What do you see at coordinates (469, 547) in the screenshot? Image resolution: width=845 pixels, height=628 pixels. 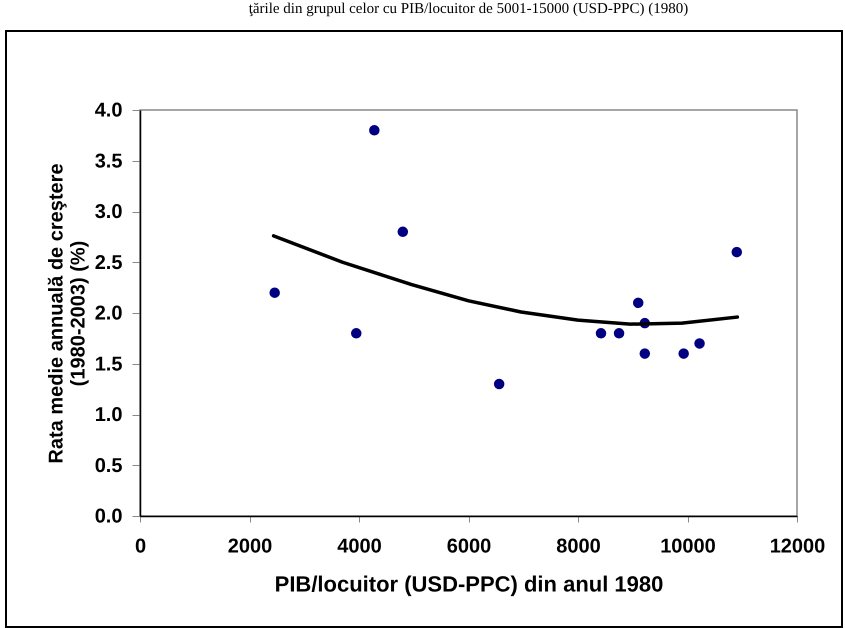 I see `x-tick-label: 6000` at bounding box center [469, 547].